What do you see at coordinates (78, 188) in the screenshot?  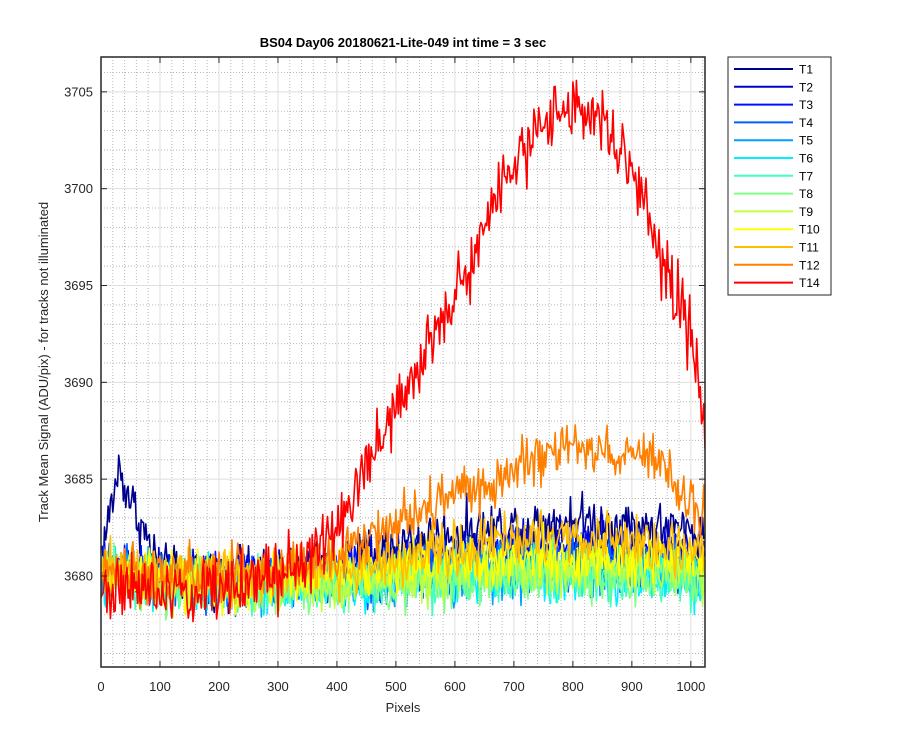 I see `y-tick-label: 3700` at bounding box center [78, 188].